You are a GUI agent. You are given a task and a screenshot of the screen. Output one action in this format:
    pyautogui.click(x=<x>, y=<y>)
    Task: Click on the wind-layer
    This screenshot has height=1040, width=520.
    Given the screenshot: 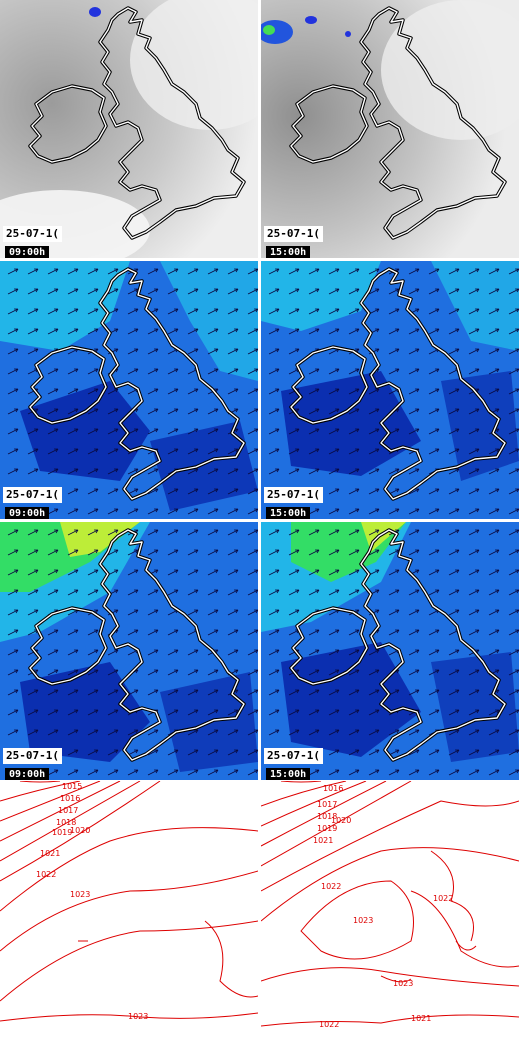 What is the action you would take?
    pyautogui.click(x=129, y=651)
    